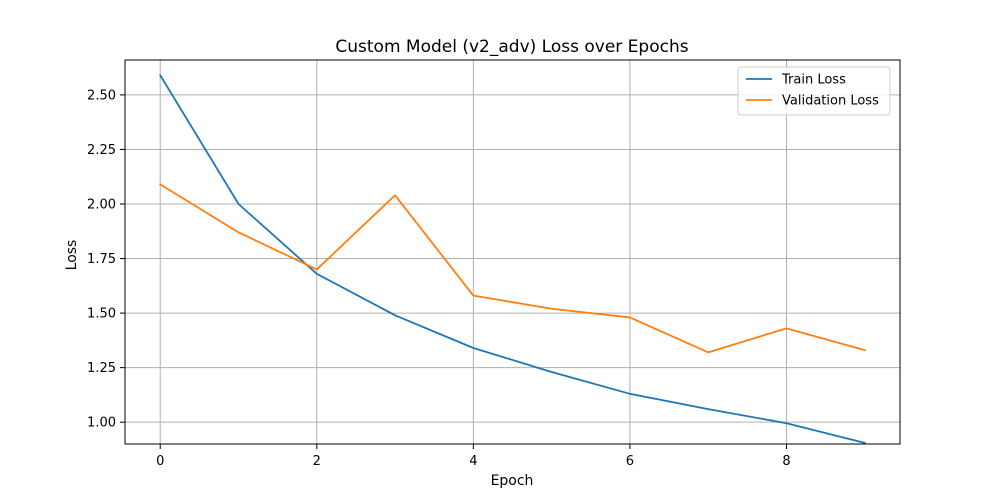 The image size is (1000, 500). Describe the element at coordinates (813, 80) in the screenshot. I see `legend-label: Train Loss` at that location.